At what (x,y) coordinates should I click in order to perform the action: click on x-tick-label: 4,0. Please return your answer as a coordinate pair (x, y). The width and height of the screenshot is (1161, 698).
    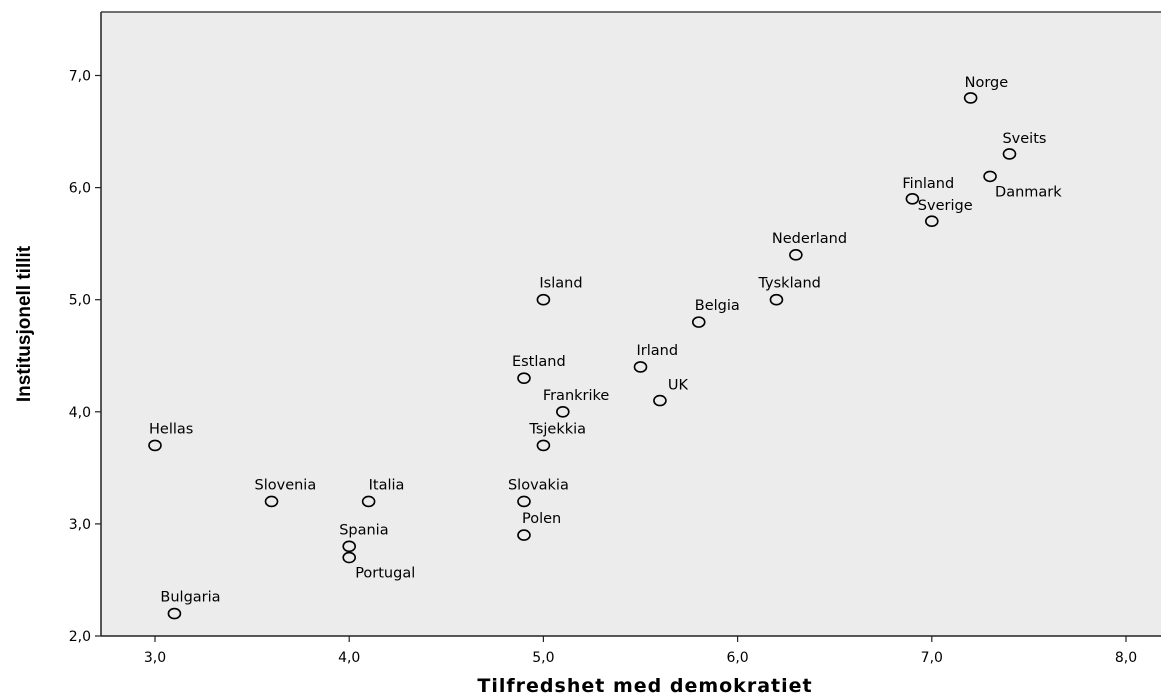
    Looking at the image, I should click on (349, 658).